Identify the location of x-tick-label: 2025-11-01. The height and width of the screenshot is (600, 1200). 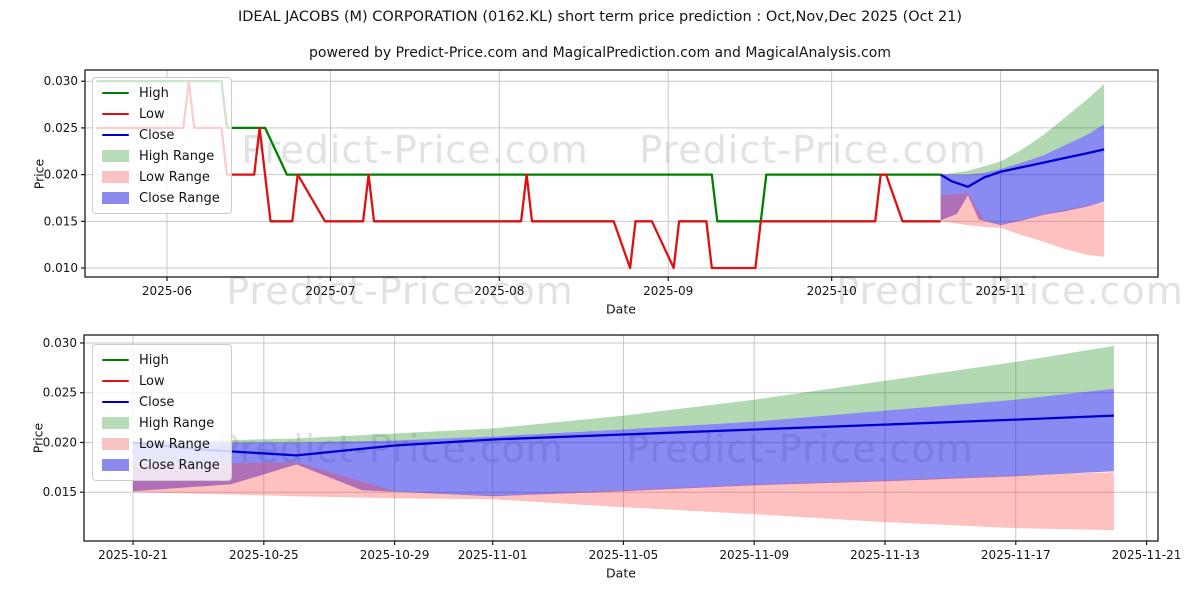
(493, 555).